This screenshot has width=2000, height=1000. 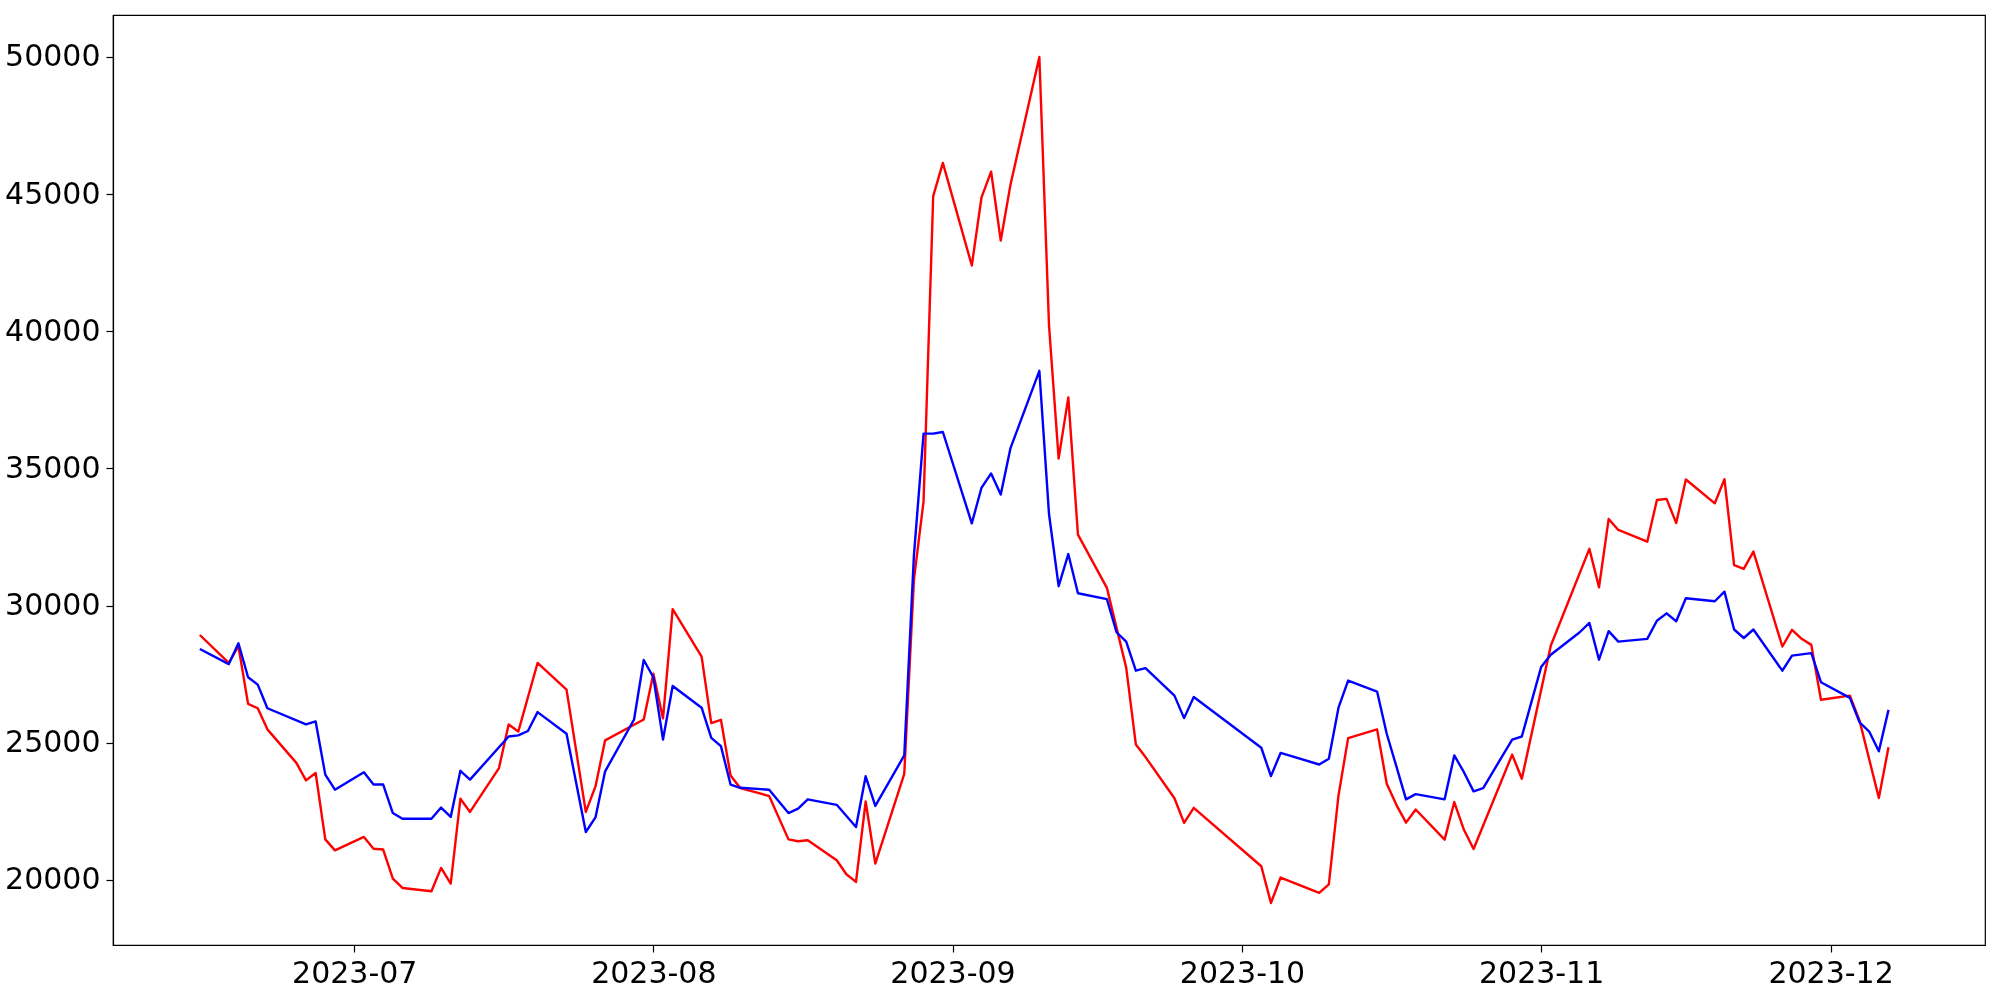 I want to click on x-tick-label: 2023-09, so click(x=953, y=972).